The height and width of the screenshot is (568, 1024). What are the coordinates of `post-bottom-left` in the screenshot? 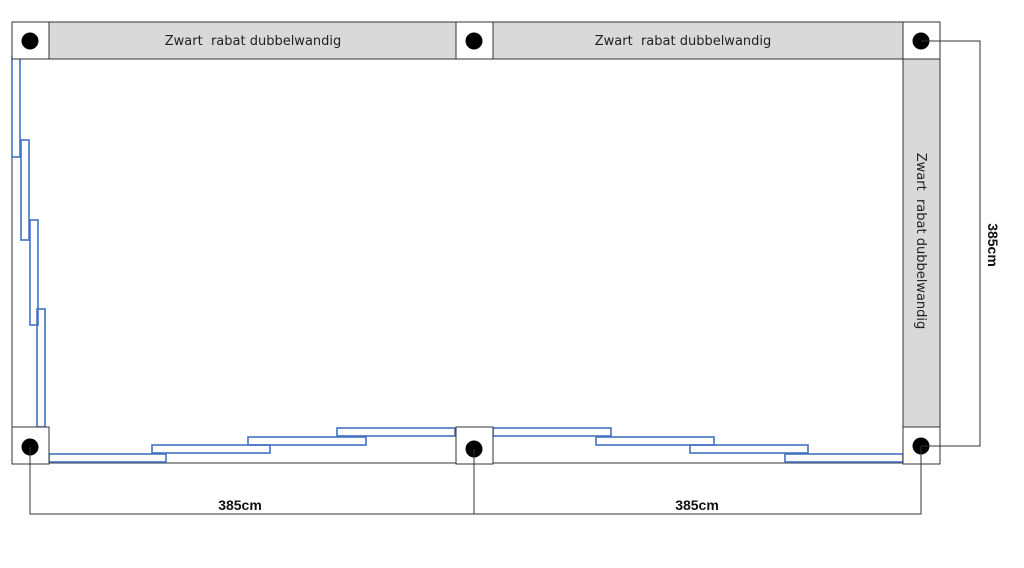 It's located at (30, 445).